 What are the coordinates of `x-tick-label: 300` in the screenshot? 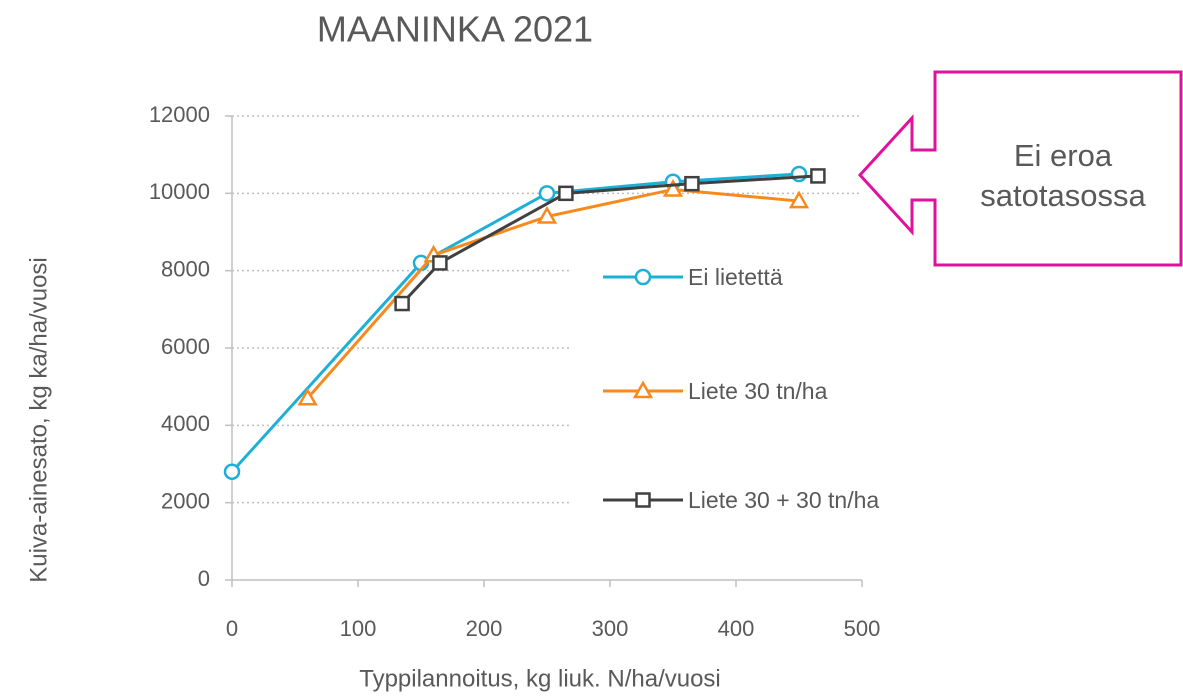 It's located at (610, 628).